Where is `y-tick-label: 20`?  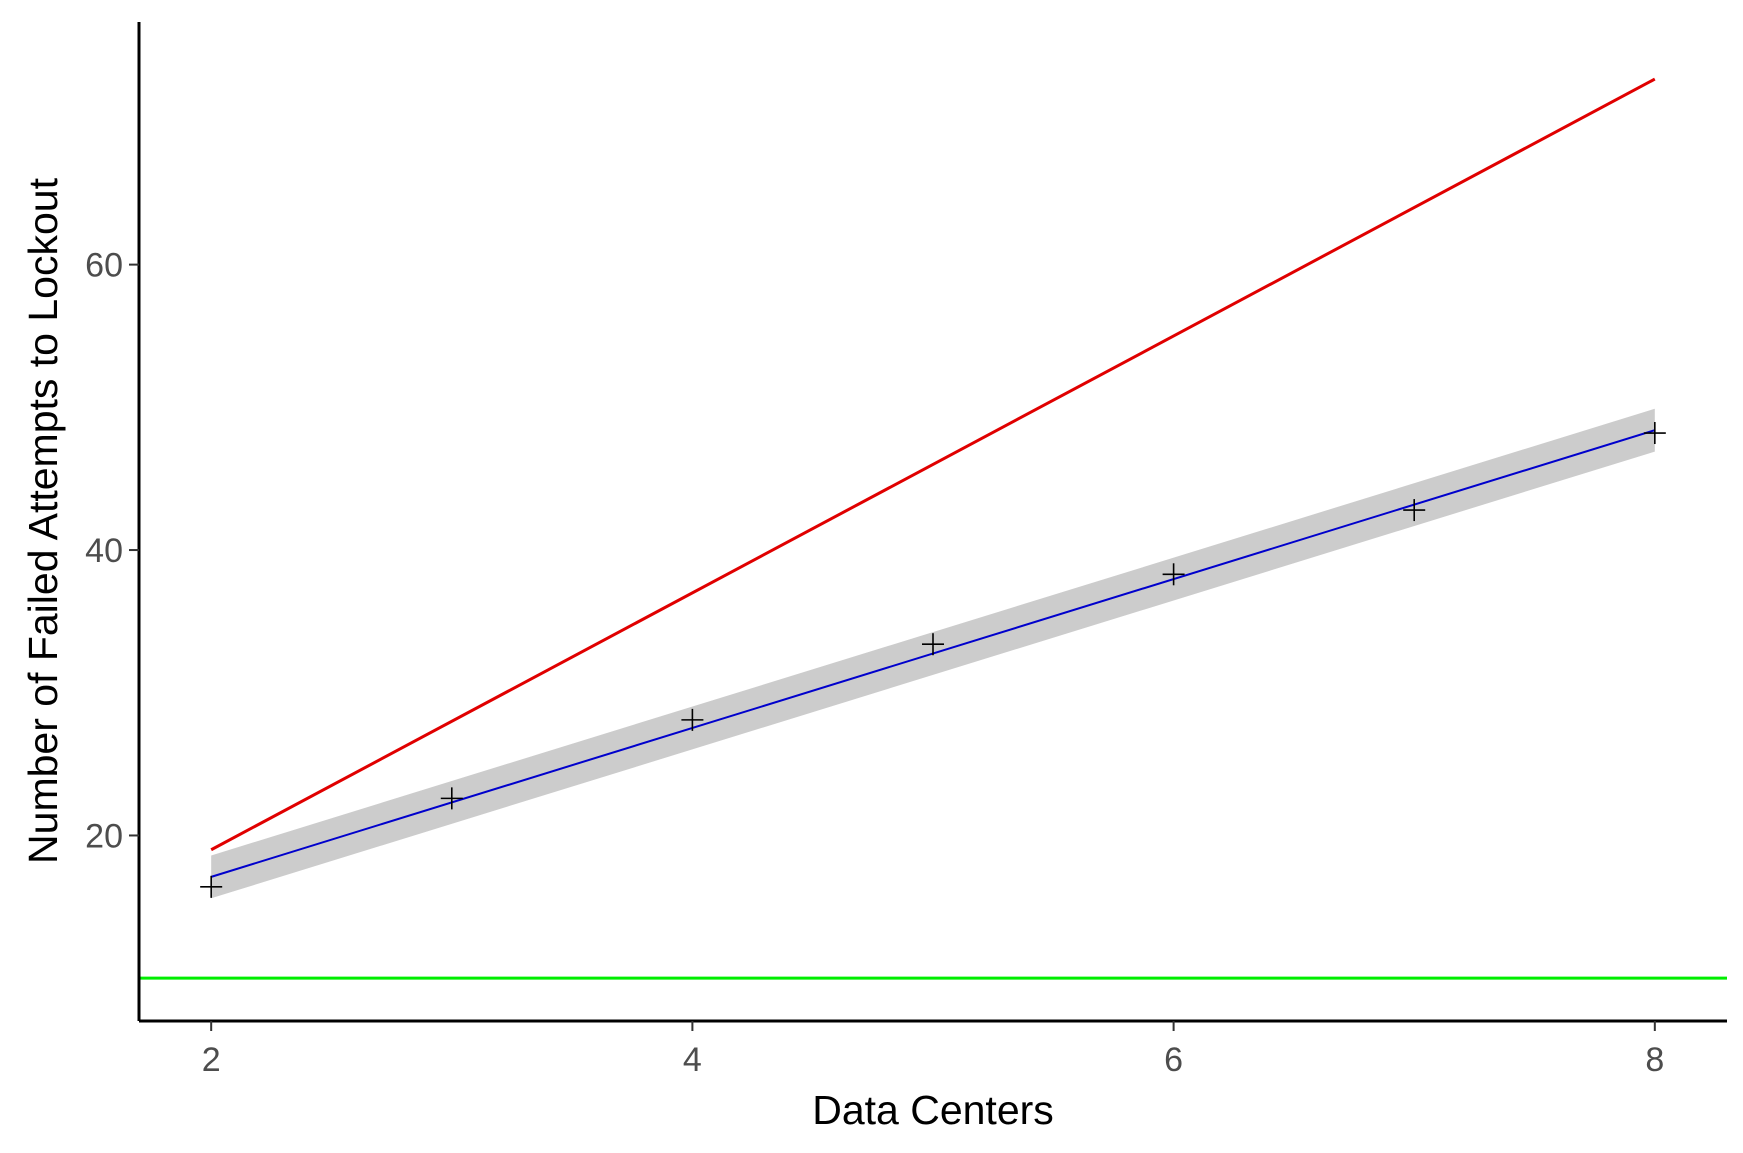 y-tick-label: 20 is located at coordinates (104, 836).